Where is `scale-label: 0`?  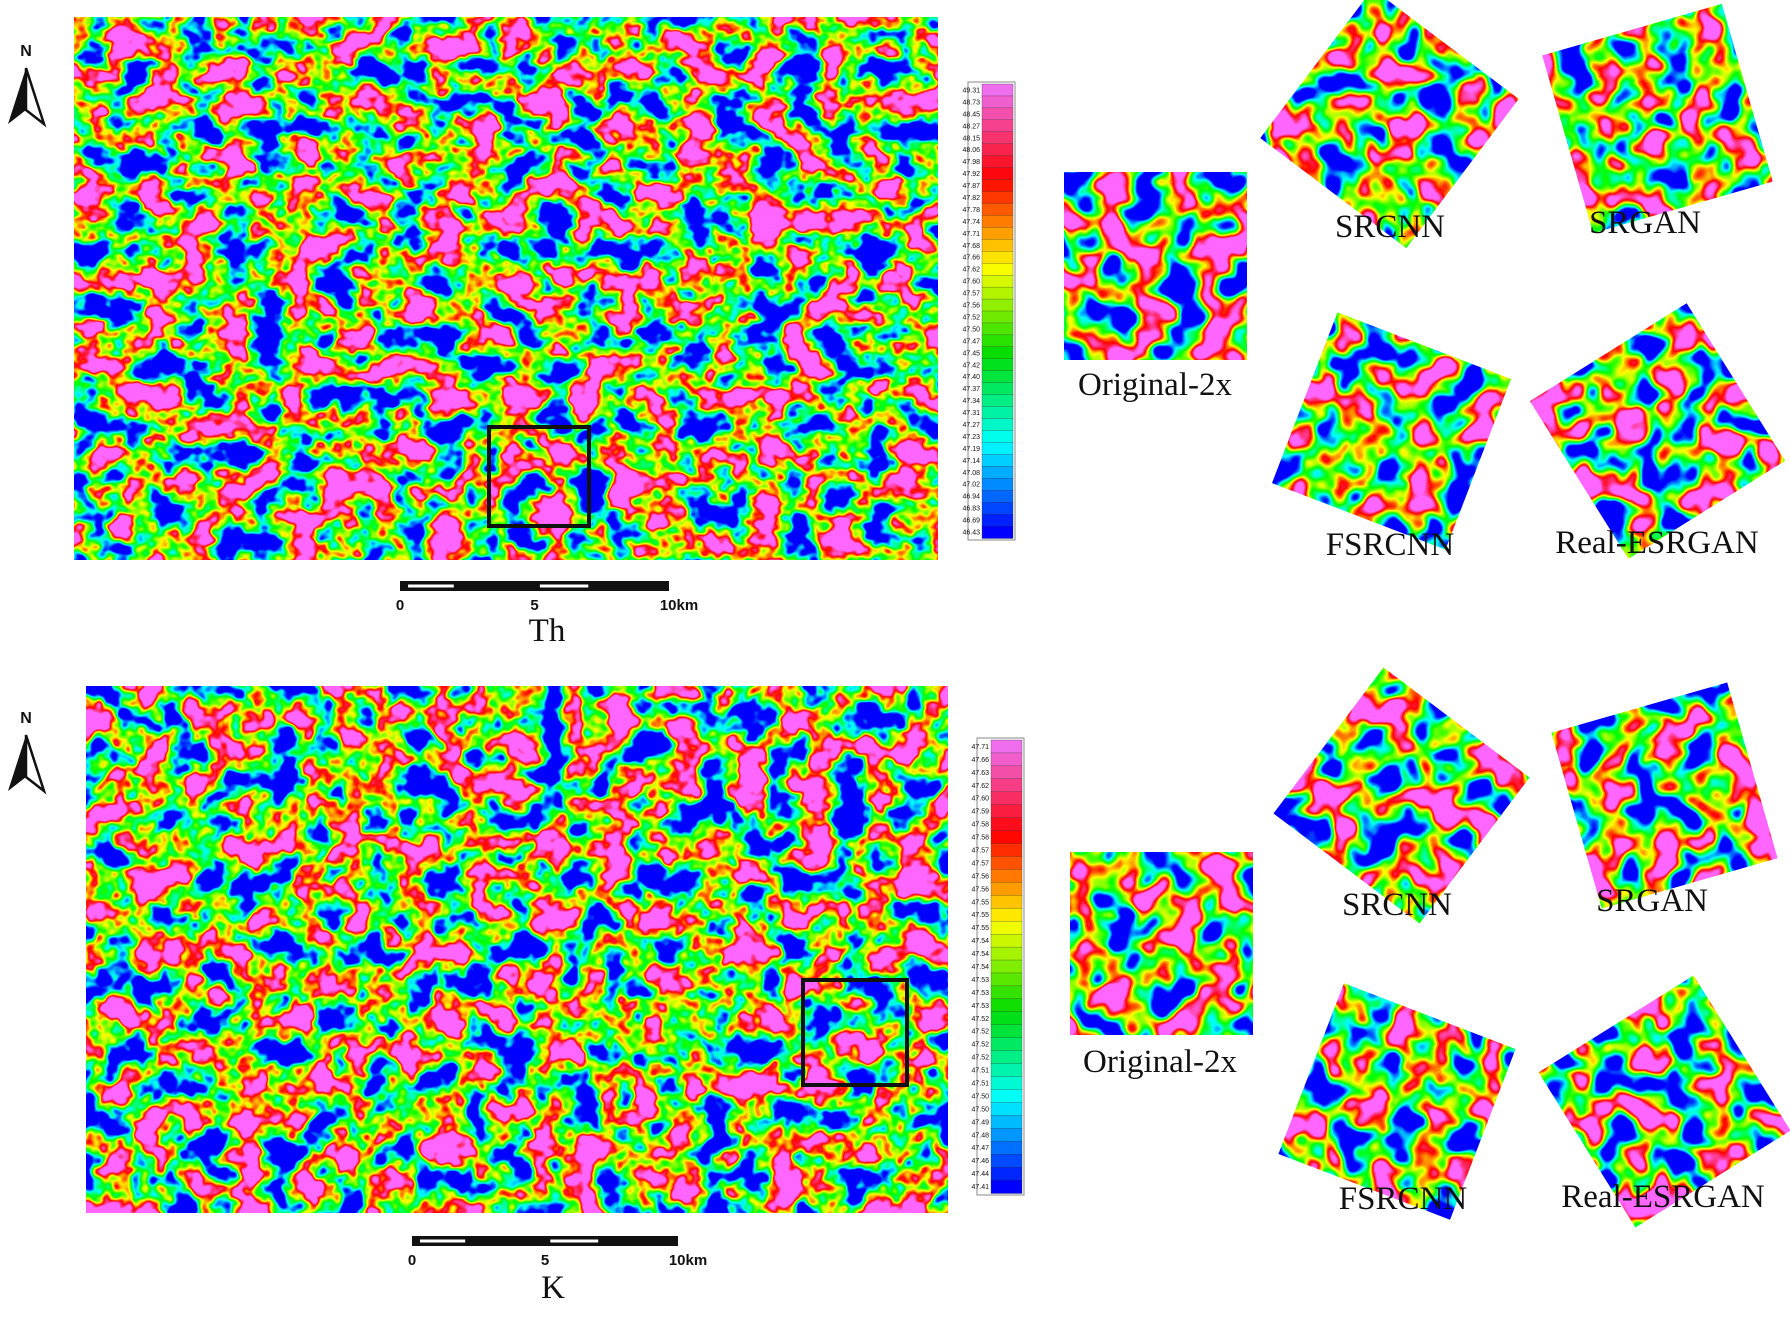
scale-label: 0 is located at coordinates (412, 1260).